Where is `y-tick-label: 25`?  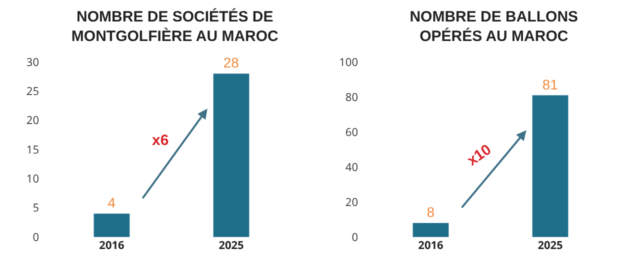 y-tick-label: 25 is located at coordinates (32, 92).